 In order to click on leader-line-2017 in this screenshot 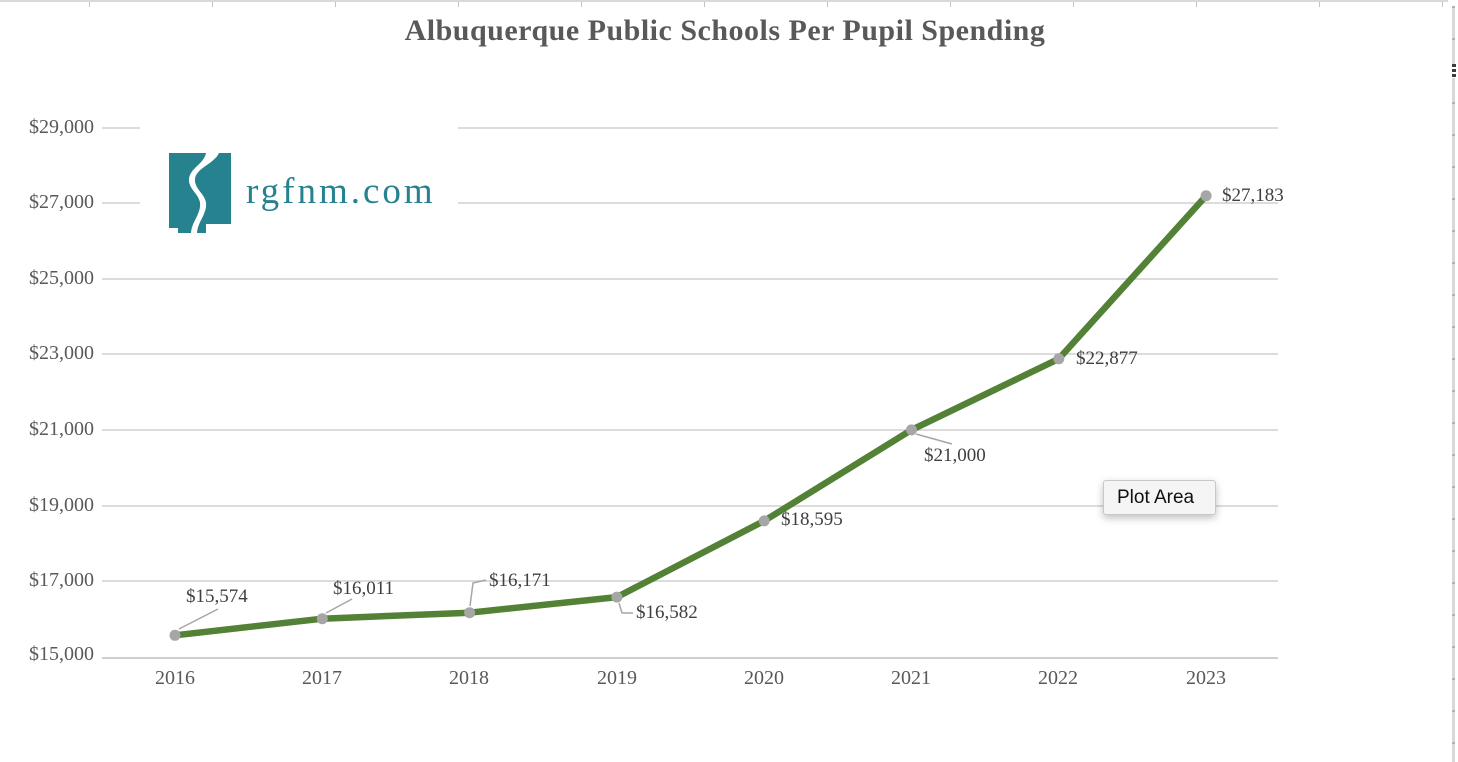, I will do `click(339, 606)`.